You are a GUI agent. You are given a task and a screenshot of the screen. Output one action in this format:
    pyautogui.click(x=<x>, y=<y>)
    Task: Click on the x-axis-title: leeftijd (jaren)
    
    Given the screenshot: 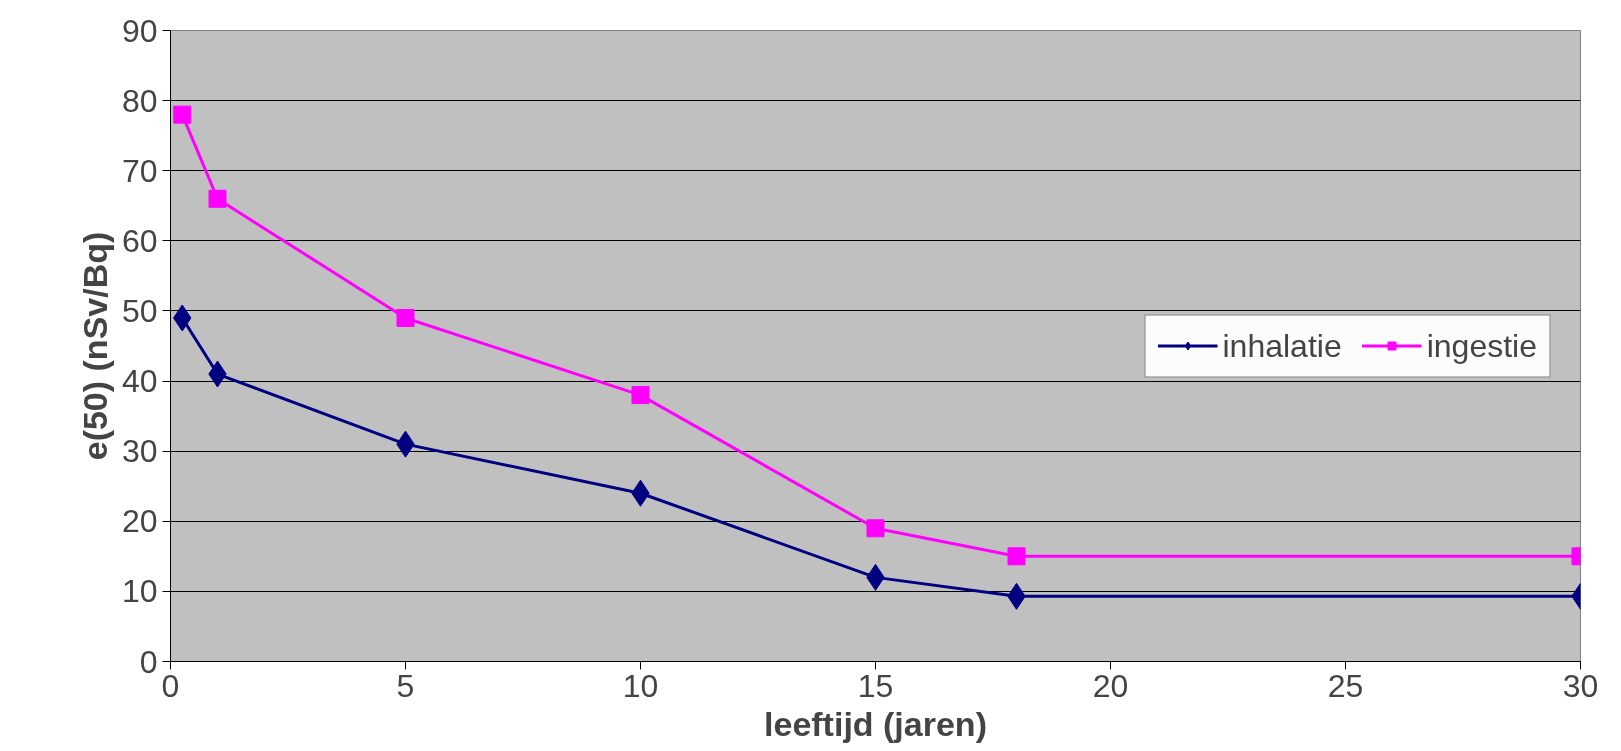 What is the action you would take?
    pyautogui.click(x=875, y=723)
    